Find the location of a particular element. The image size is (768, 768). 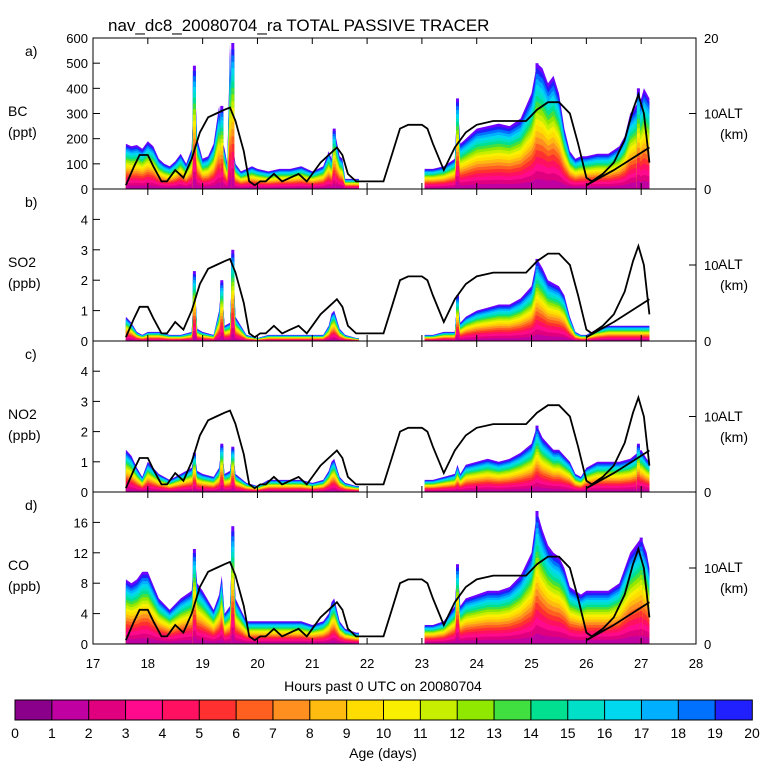

panel-letter: d) is located at coordinates (31, 505).